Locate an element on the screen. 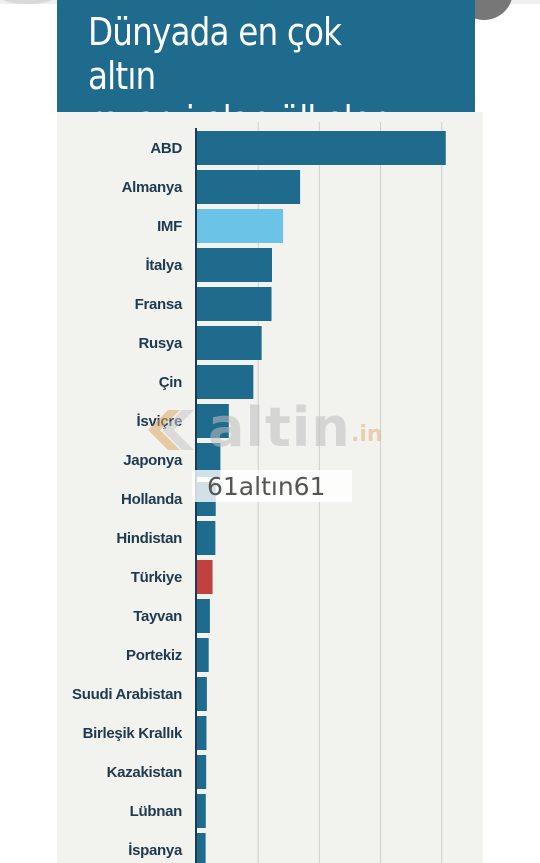  category-label: Hollanda is located at coordinates (152, 499).